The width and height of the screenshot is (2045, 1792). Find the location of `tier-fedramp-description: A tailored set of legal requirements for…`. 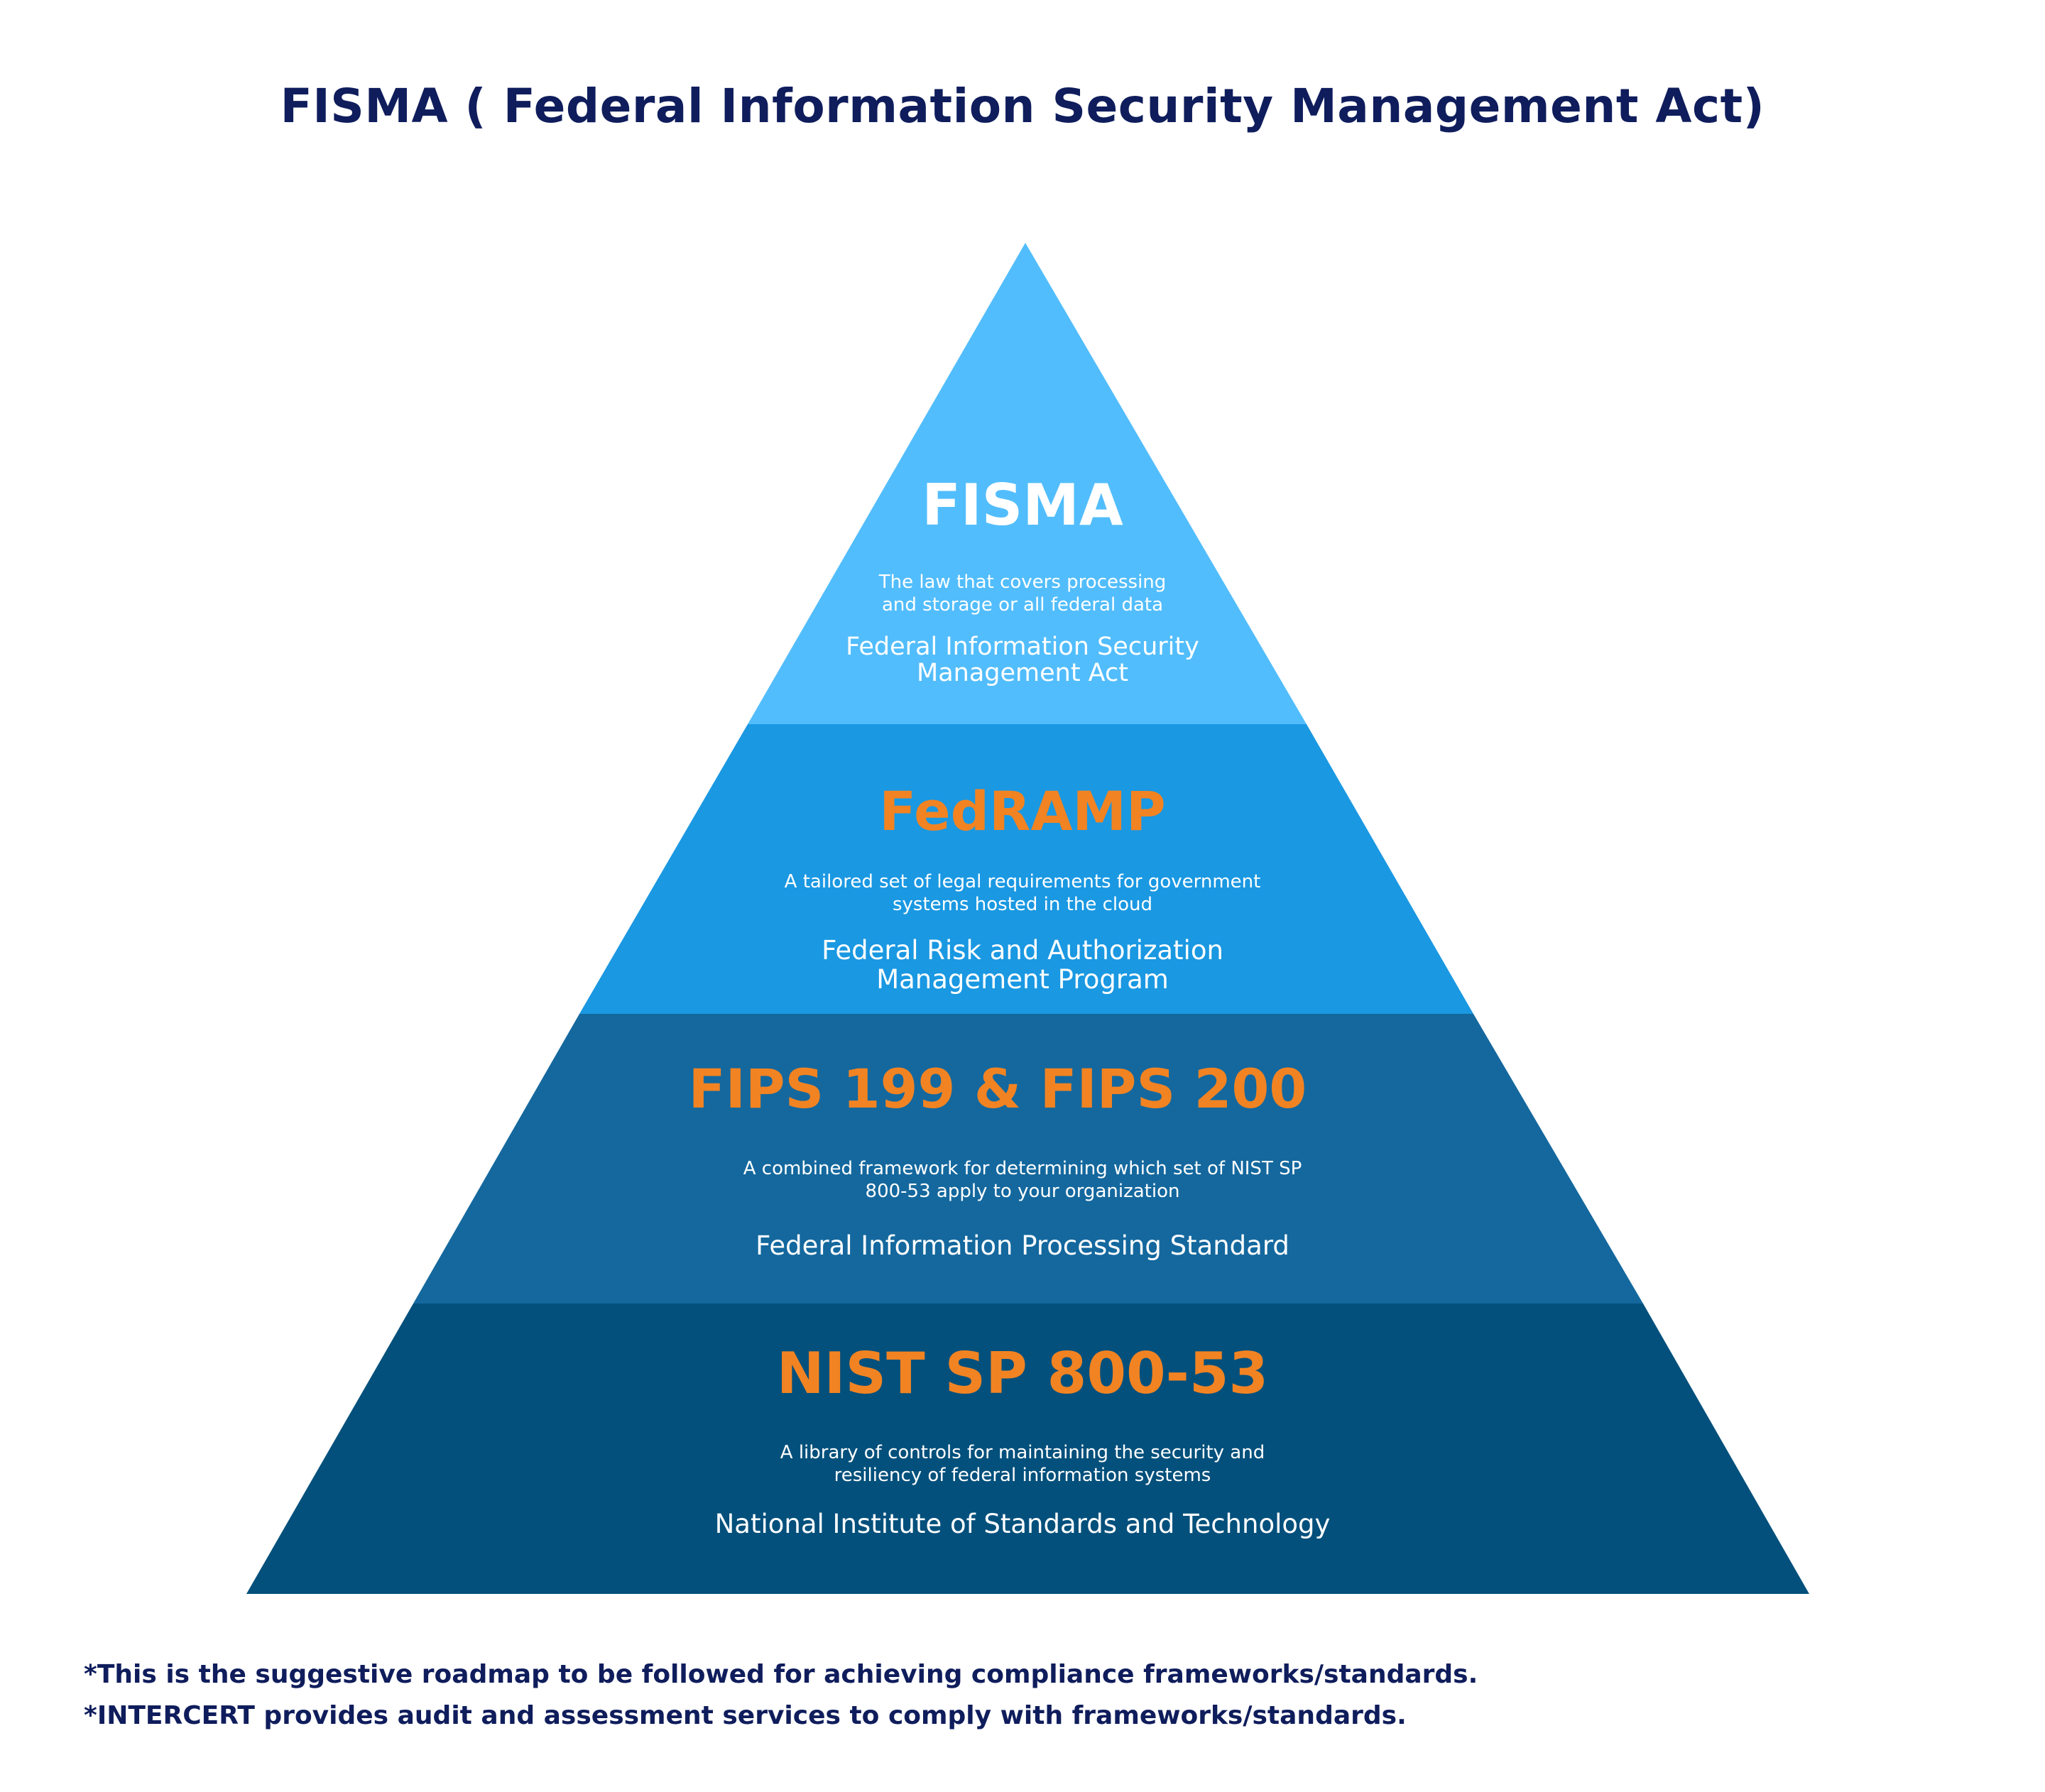

tier-fedramp-description: A tailored set of legal requirements for… is located at coordinates (1022, 893).